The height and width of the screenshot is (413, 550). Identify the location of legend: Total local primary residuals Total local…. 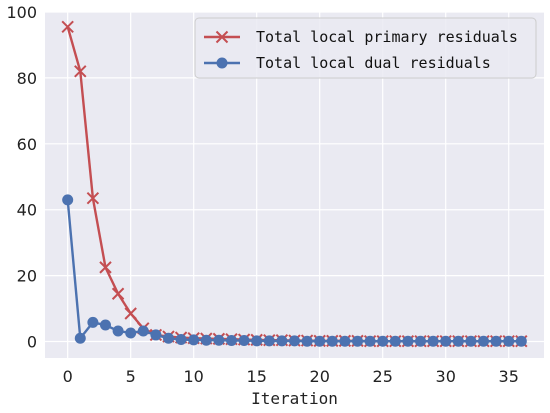
(365, 48).